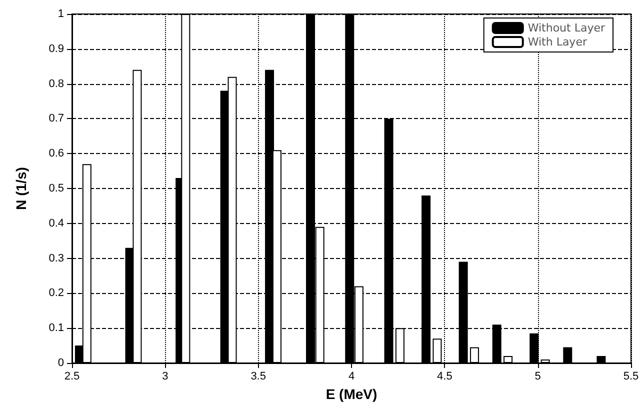 This screenshot has height=407, width=643. Describe the element at coordinates (258, 376) in the screenshot. I see `x-tick-label: 3.5` at that location.